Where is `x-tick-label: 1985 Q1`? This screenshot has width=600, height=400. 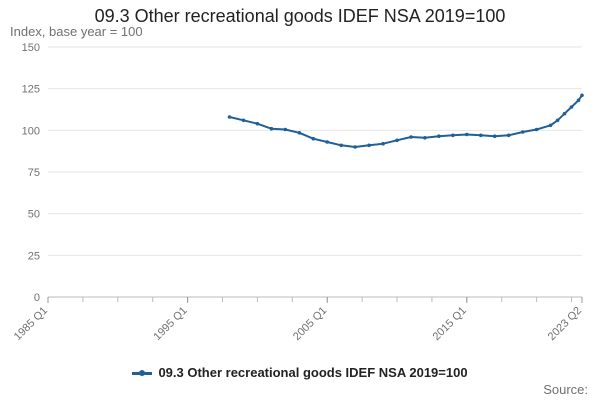 x-tick-label: 1985 Q1 is located at coordinates (31, 324).